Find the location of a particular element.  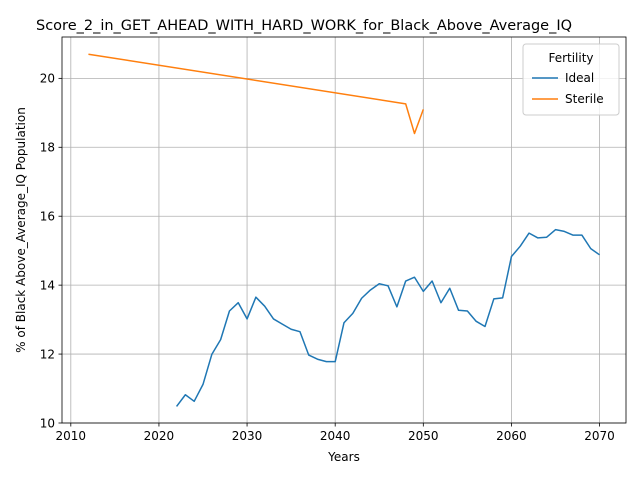

series-line-sterile is located at coordinates (256, 94).